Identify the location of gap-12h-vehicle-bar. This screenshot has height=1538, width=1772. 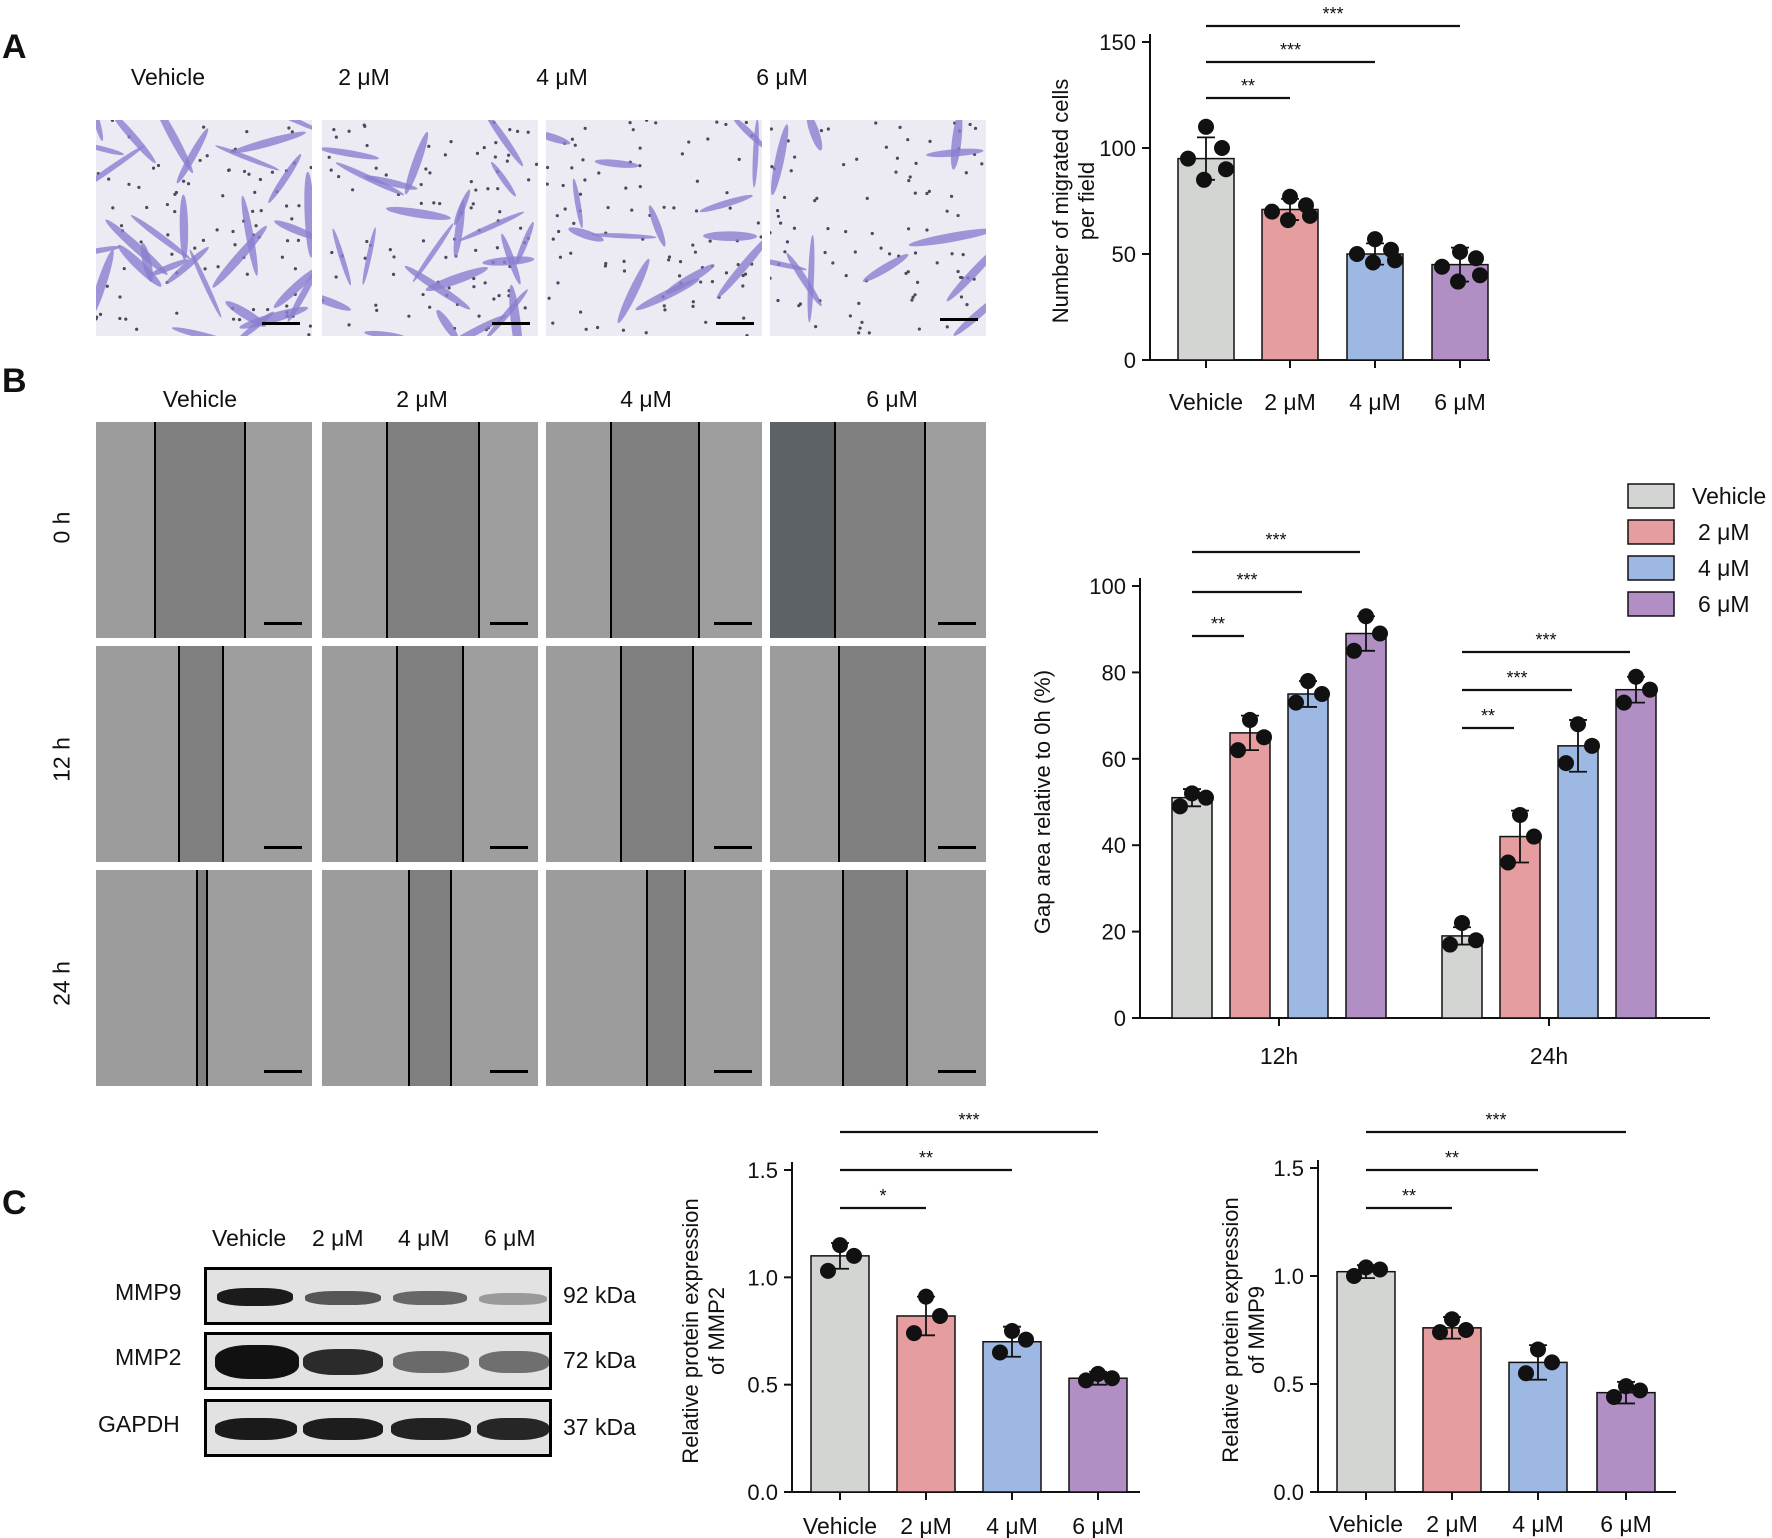
(1192, 907).